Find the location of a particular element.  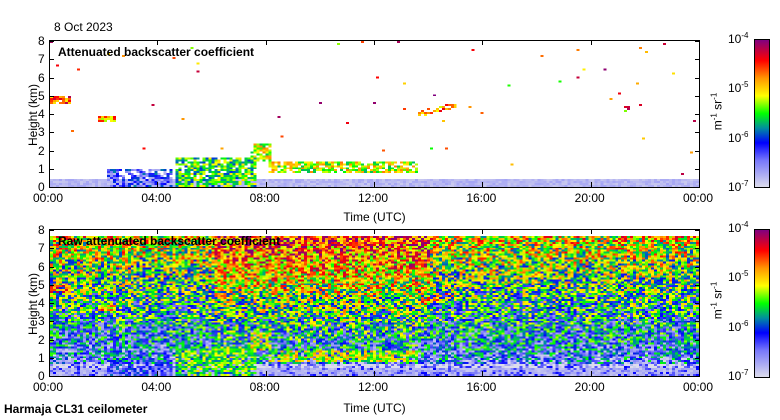

colorbar-tick-exponent: -7 is located at coordinates (745, 372).